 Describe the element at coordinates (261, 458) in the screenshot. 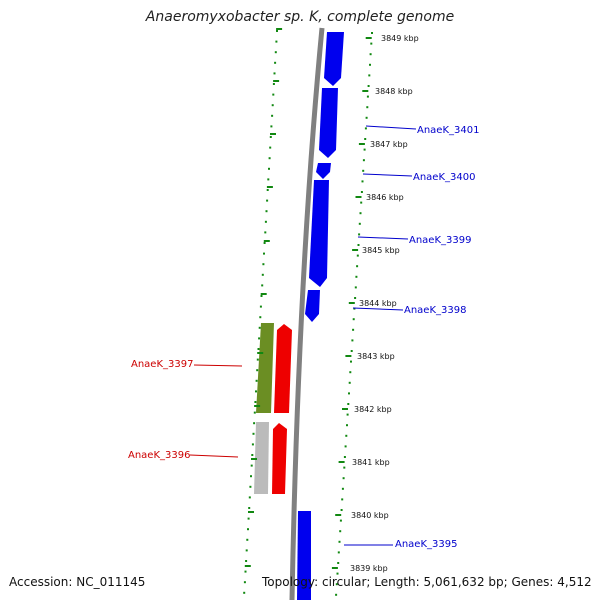

I see `other-gene-block` at that location.